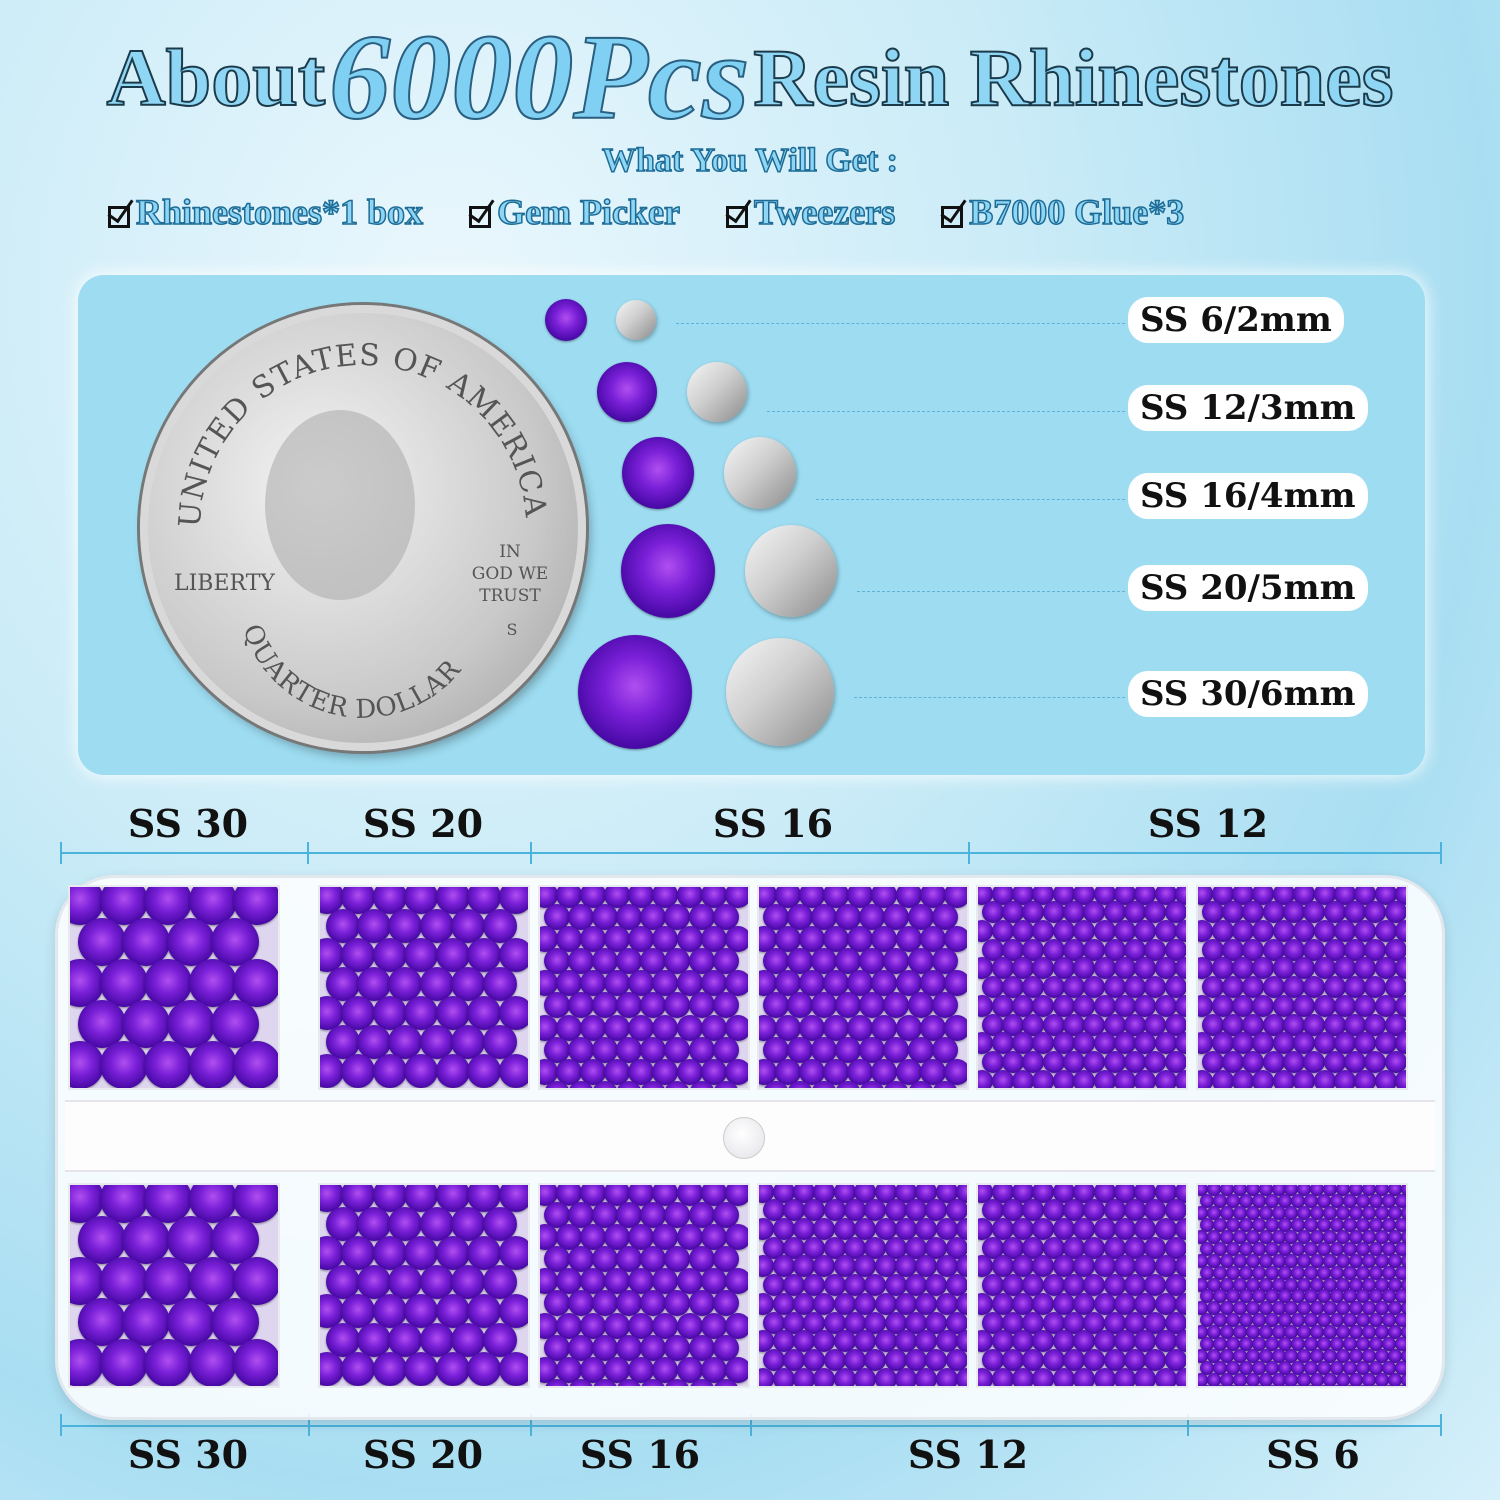 This screenshot has width=1500, height=1500. What do you see at coordinates (512, 629) in the screenshot?
I see `coin-mint: S` at bounding box center [512, 629].